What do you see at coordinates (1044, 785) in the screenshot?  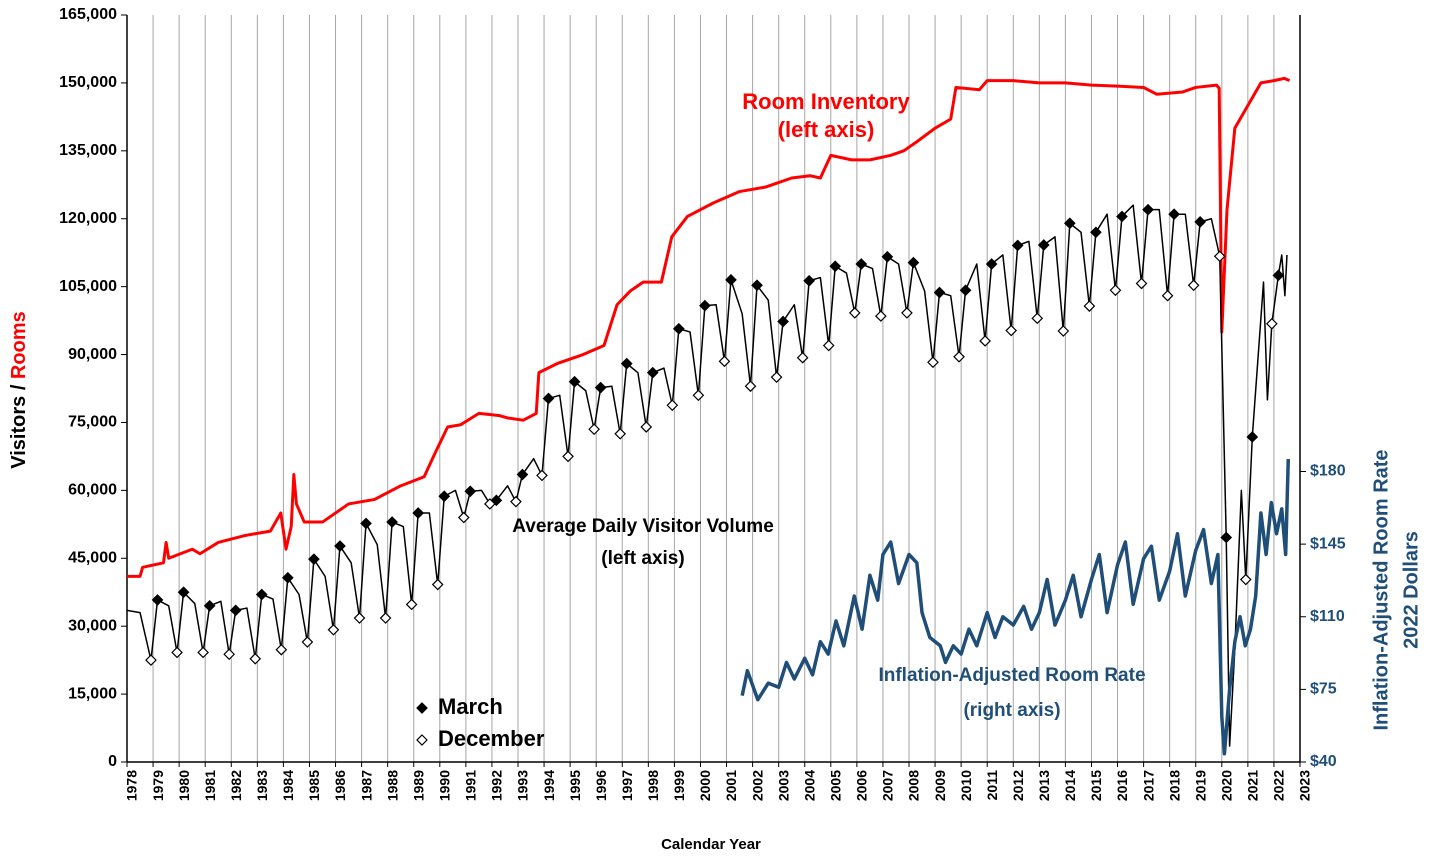 I see `x-tick-label: 2013` at bounding box center [1044, 785].